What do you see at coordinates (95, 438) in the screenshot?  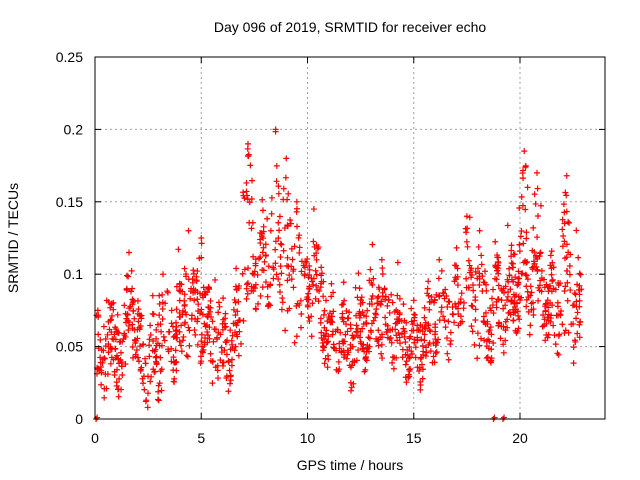 I see `x-tick-label: 0` at bounding box center [95, 438].